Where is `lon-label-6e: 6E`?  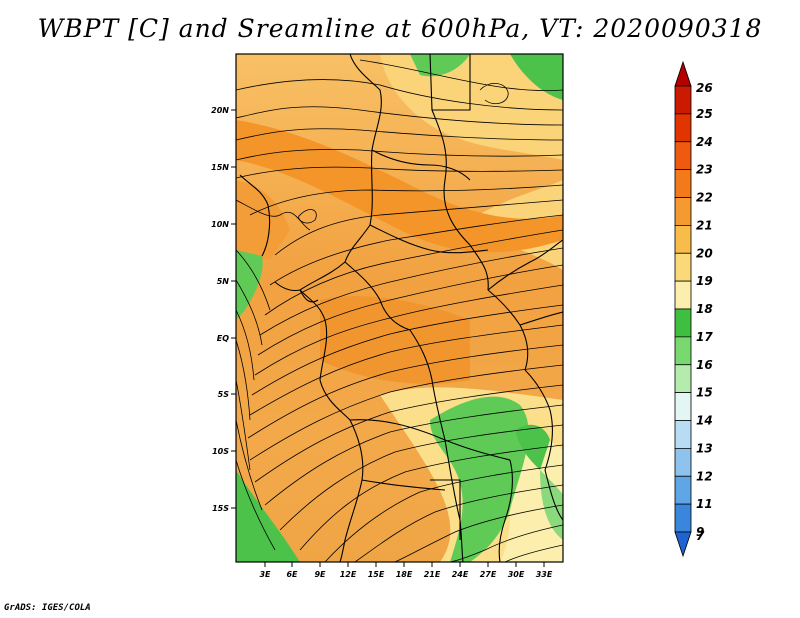
lon-label-6e: 6E is located at coordinates (292, 574).